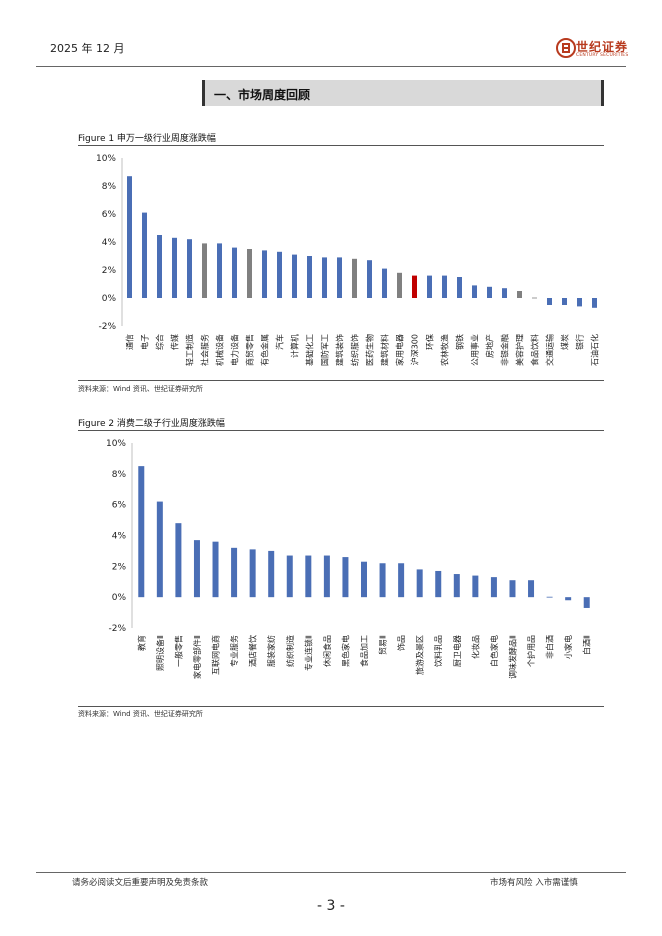  I want to click on x-category-label: 家电零部件Ⅱ, so click(197, 657).